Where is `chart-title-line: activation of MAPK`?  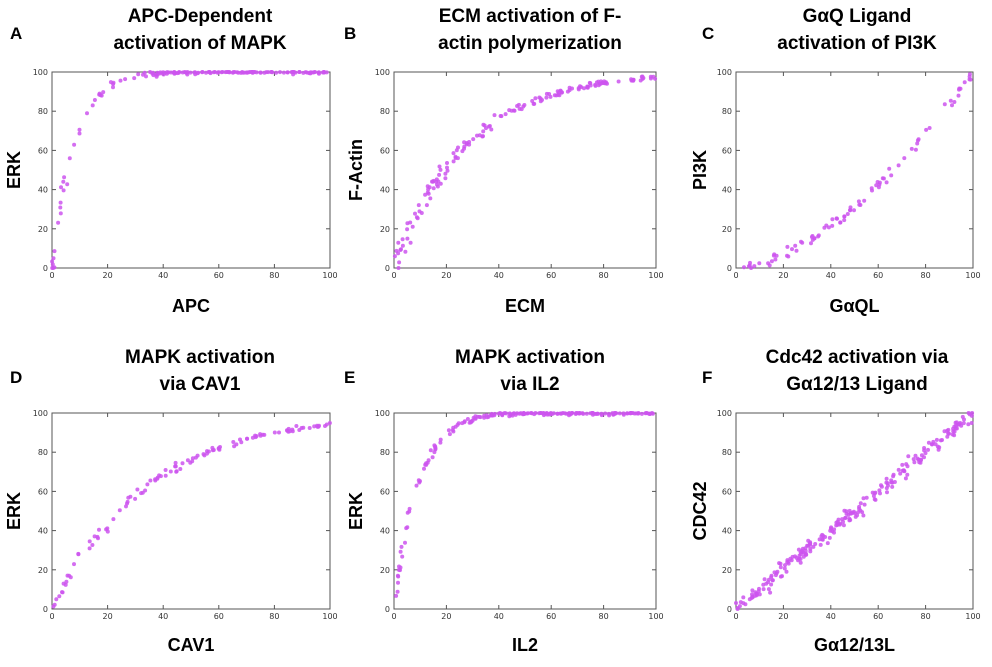 chart-title-line: activation of MAPK is located at coordinates (199, 43).